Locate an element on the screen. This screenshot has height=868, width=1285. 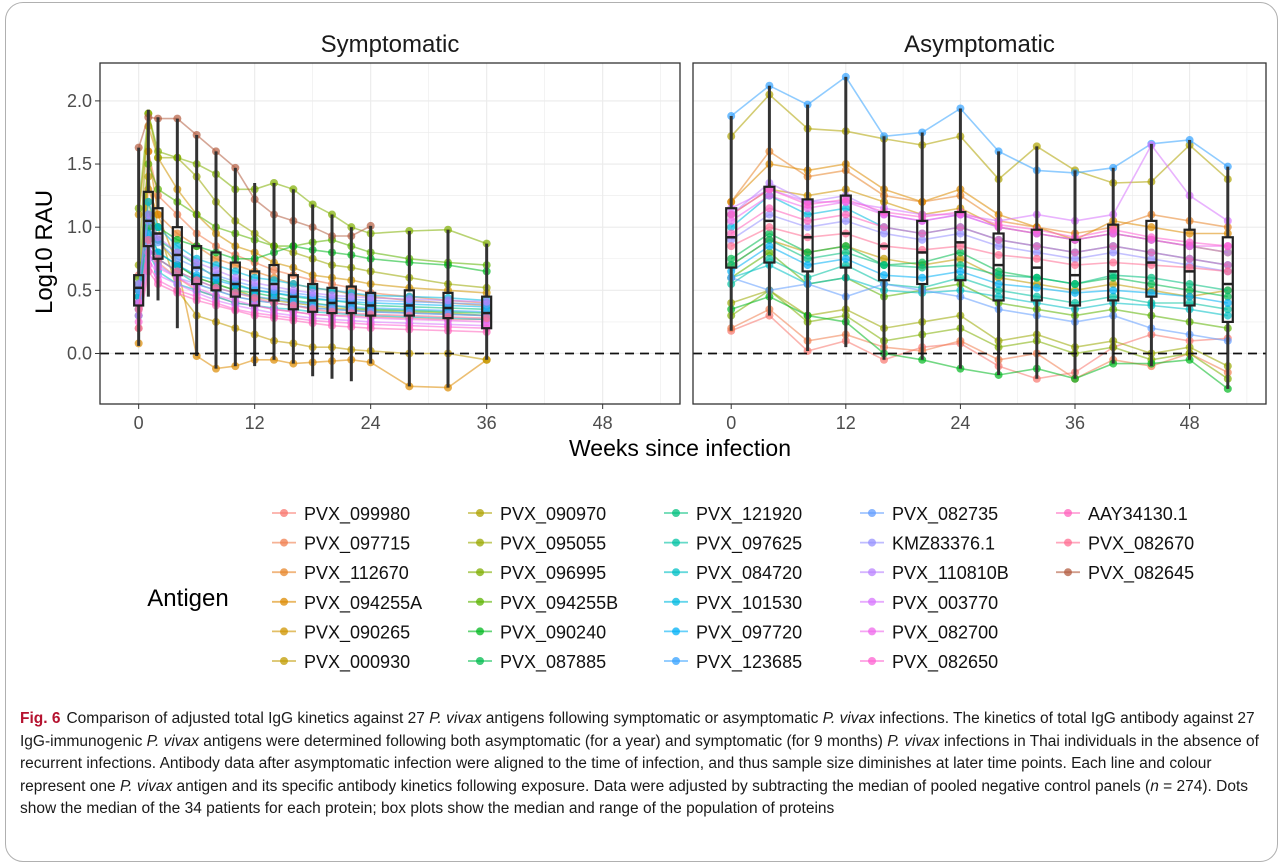
legend-label: PVX_082650 is located at coordinates (945, 662).